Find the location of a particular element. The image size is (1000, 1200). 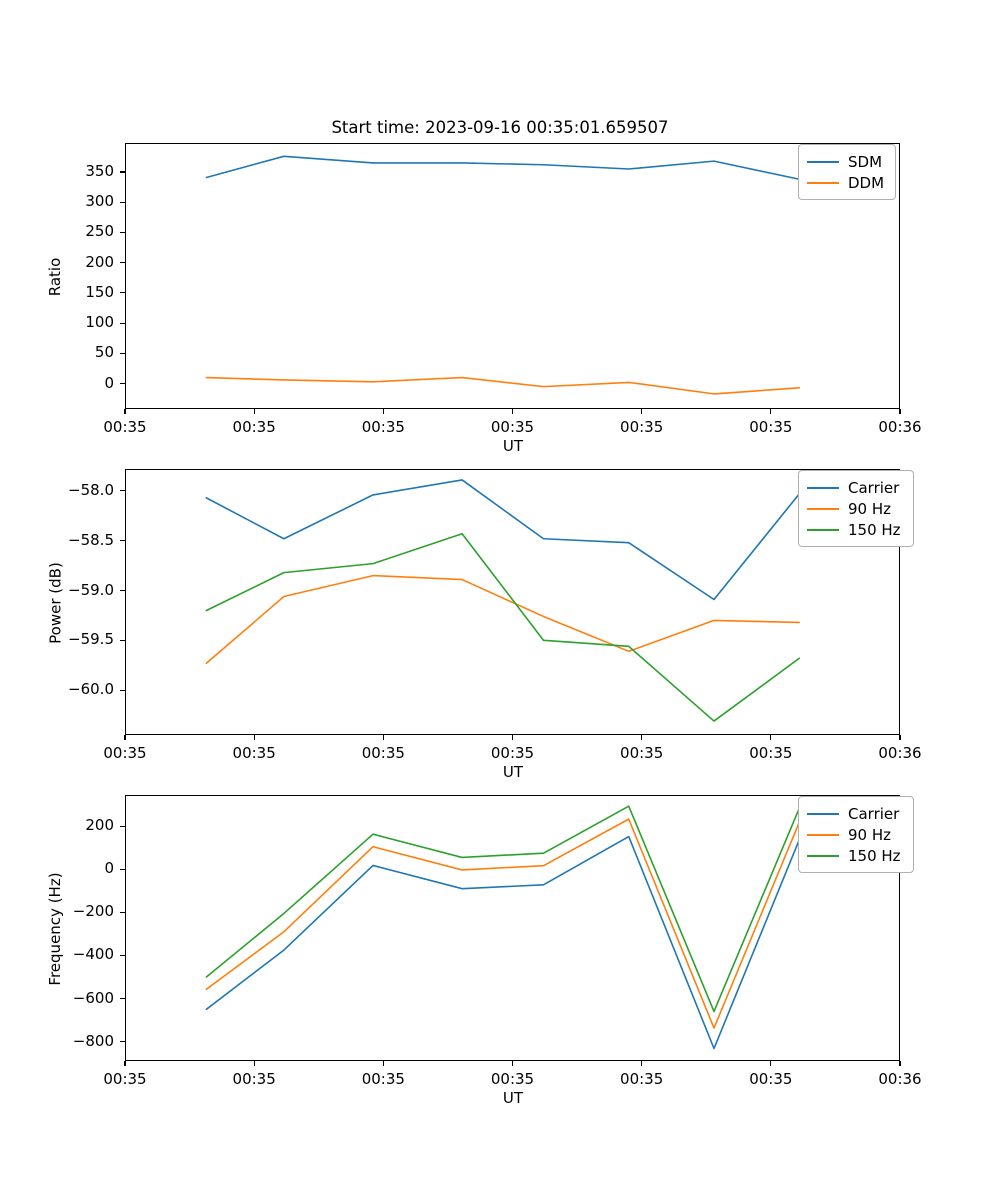

legend-power: Carrier 90 Hz 150 Hz is located at coordinates (856, 508).